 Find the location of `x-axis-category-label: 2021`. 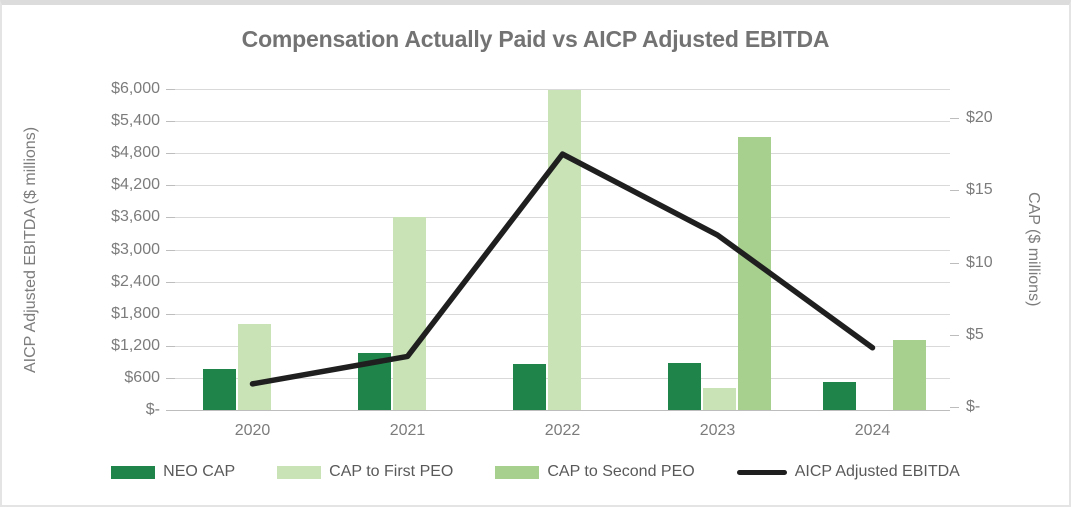

x-axis-category-label: 2021 is located at coordinates (407, 430).